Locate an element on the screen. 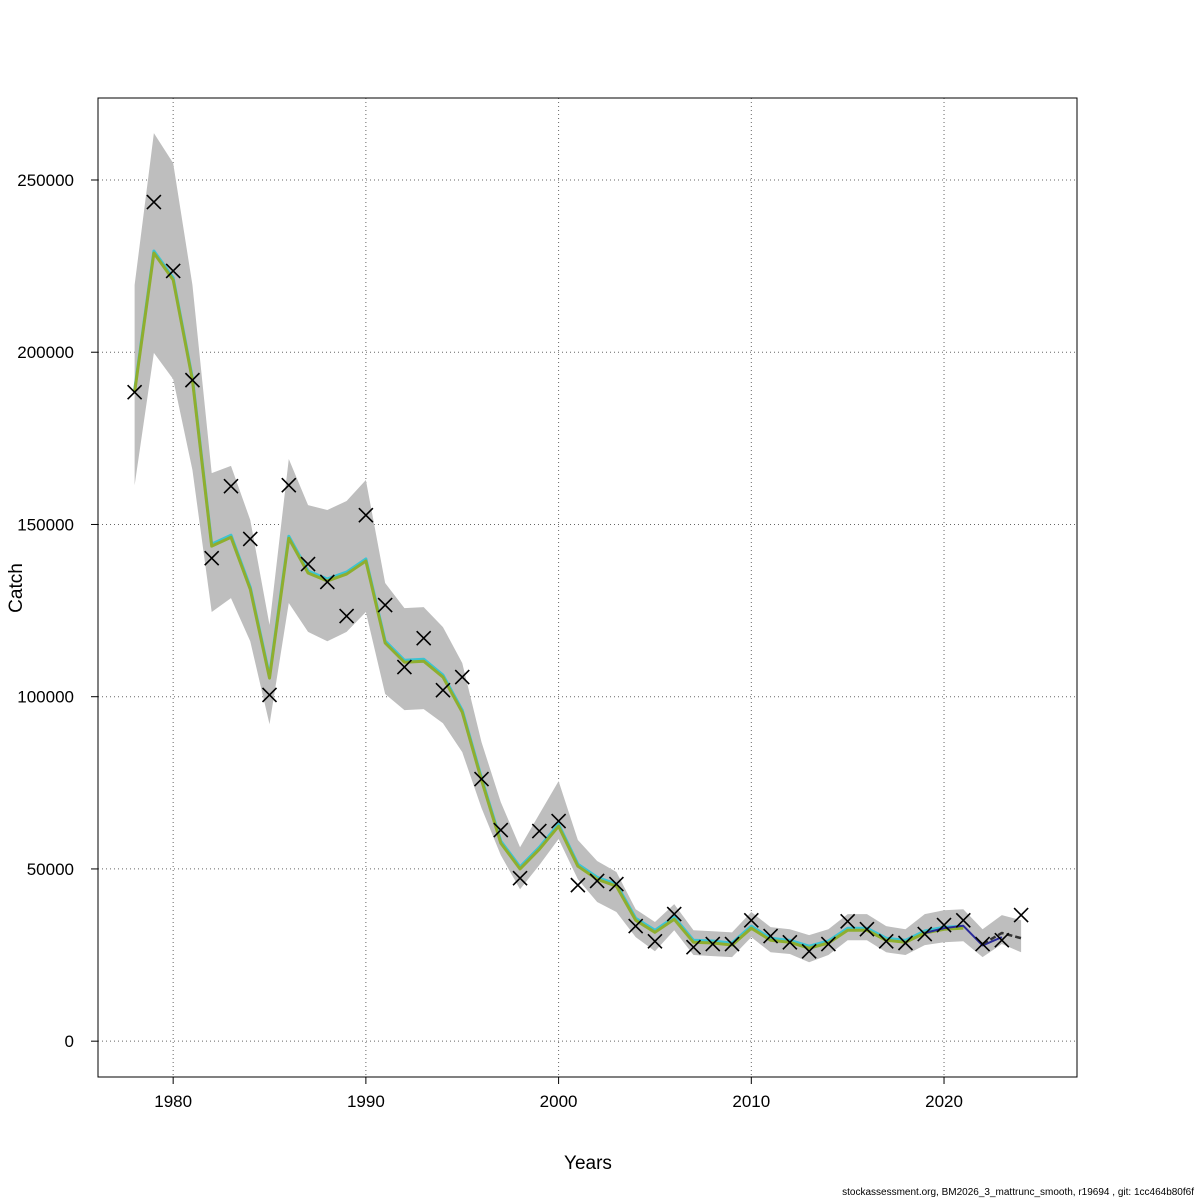 Image resolution: width=1200 pixels, height=1200 pixels. x-tick-label: 2010 is located at coordinates (751, 1101).